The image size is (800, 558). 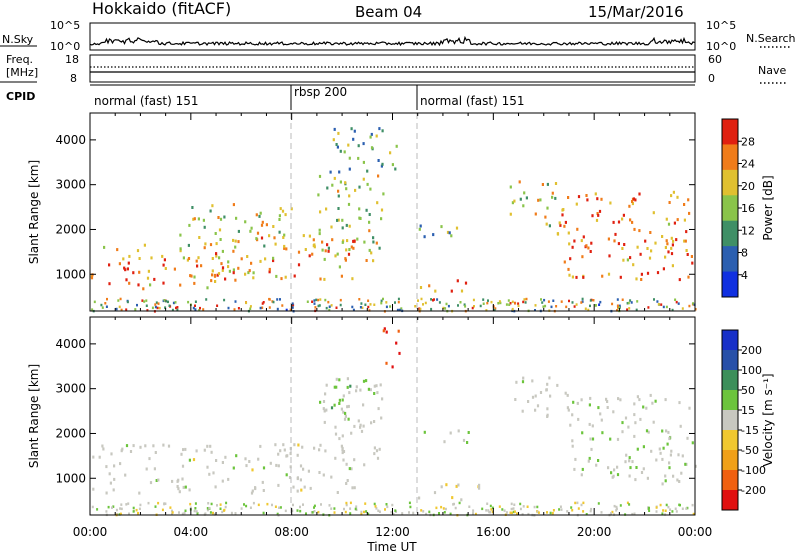 I want to click on cpid-segment-label: normal (fast) 151, so click(x=146, y=101).